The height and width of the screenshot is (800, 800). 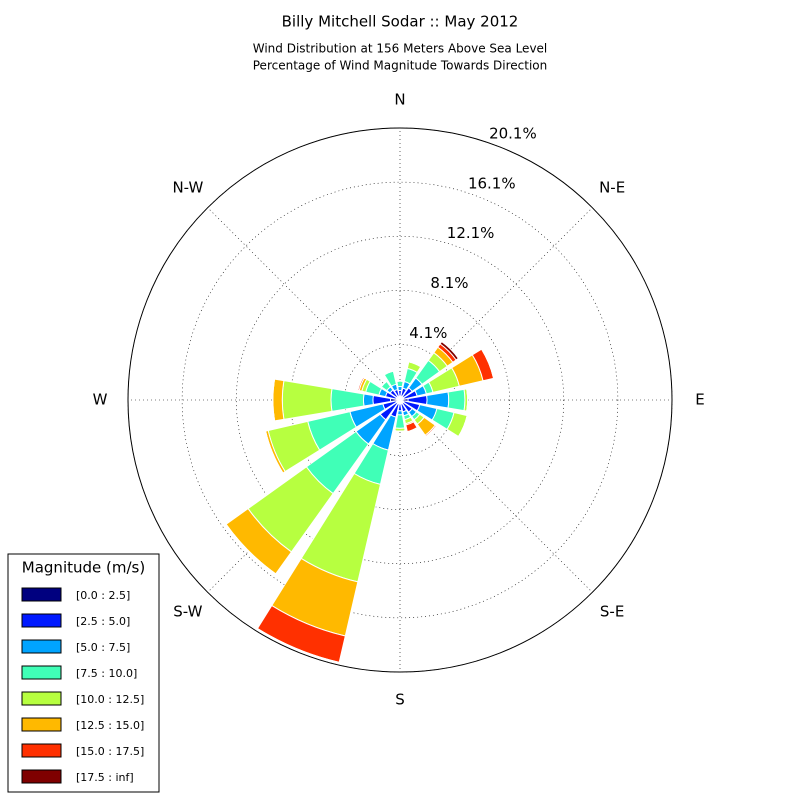 I want to click on legend-label: [7.5 : 10.0], so click(x=106, y=673).